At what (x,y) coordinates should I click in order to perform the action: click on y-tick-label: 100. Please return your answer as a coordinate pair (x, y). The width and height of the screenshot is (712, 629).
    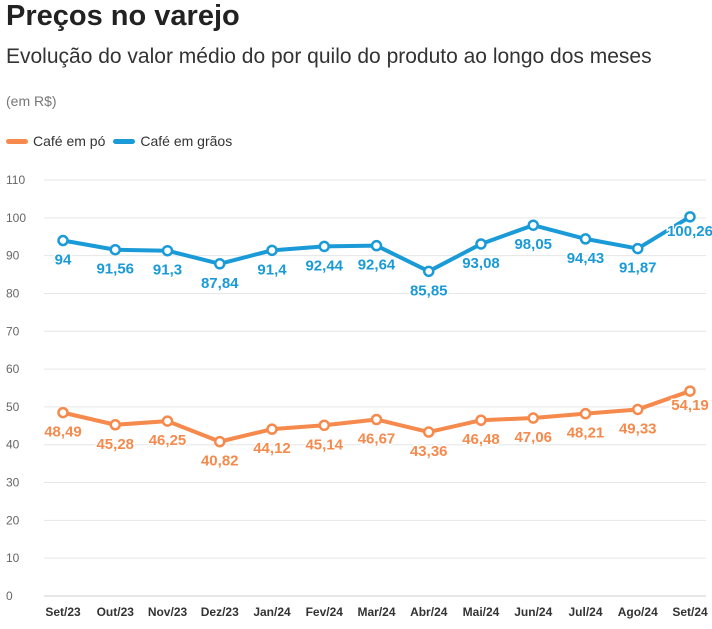
    Looking at the image, I should click on (16, 218).